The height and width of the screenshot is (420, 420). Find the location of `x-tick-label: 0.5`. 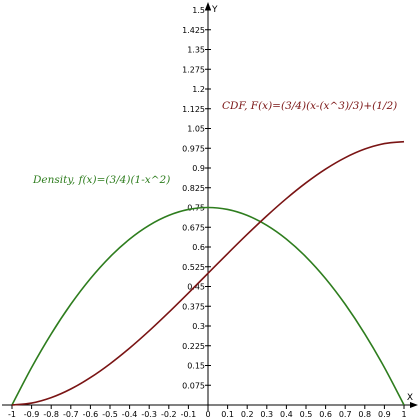

x-tick-label: 0.5 is located at coordinates (306, 414).